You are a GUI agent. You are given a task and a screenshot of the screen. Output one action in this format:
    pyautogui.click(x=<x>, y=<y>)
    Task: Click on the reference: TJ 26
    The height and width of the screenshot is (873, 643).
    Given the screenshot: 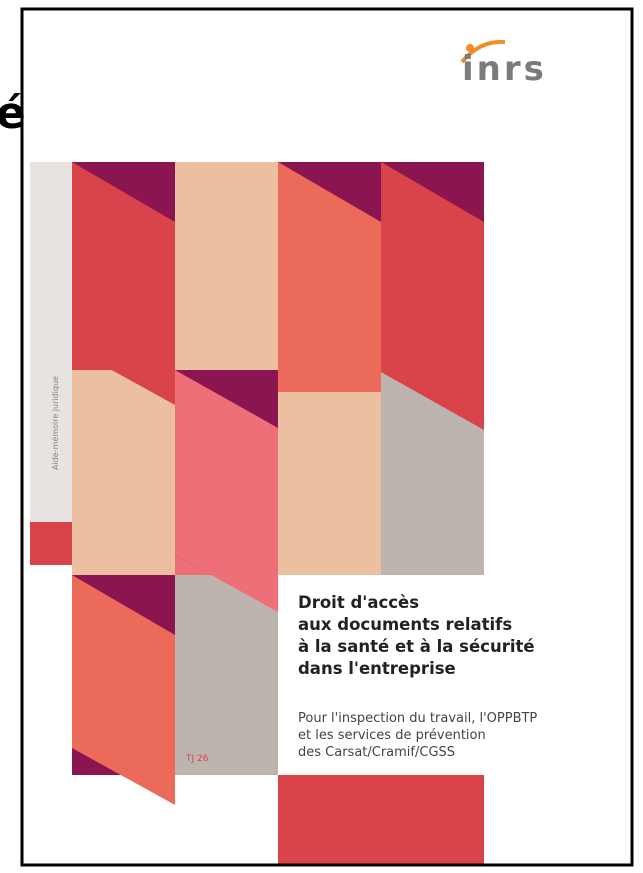 What is the action you would take?
    pyautogui.click(x=197, y=759)
    